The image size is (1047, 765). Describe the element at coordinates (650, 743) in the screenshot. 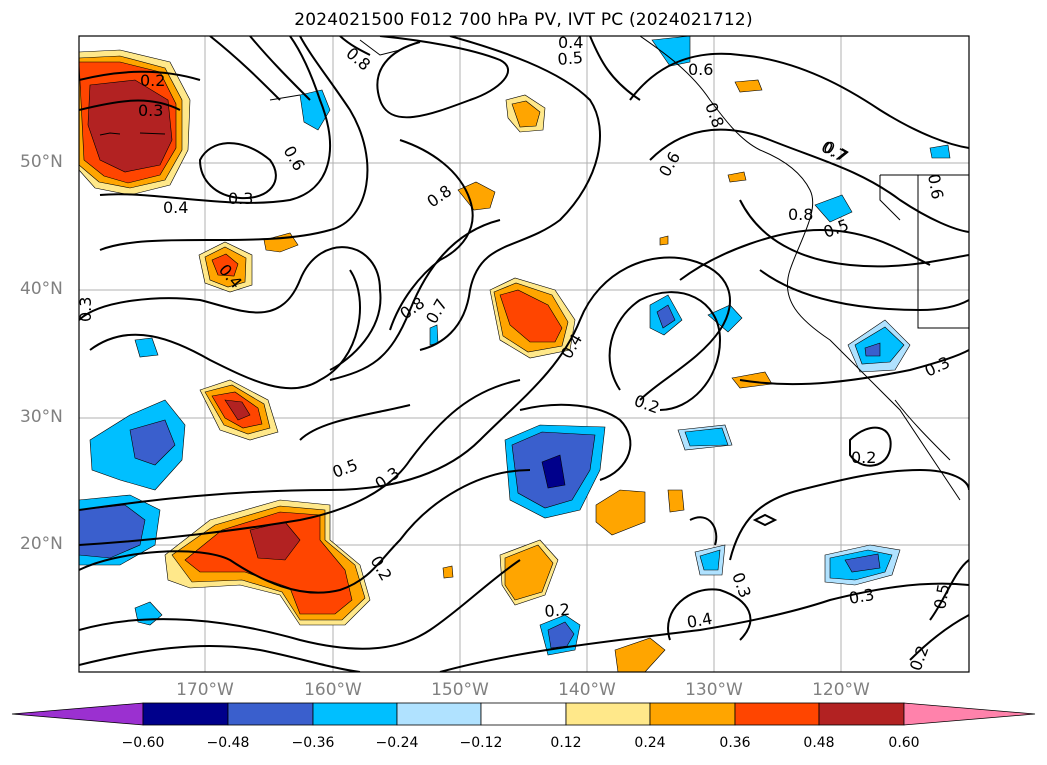

I see `colorbar-tick-label: 0.24` at that location.